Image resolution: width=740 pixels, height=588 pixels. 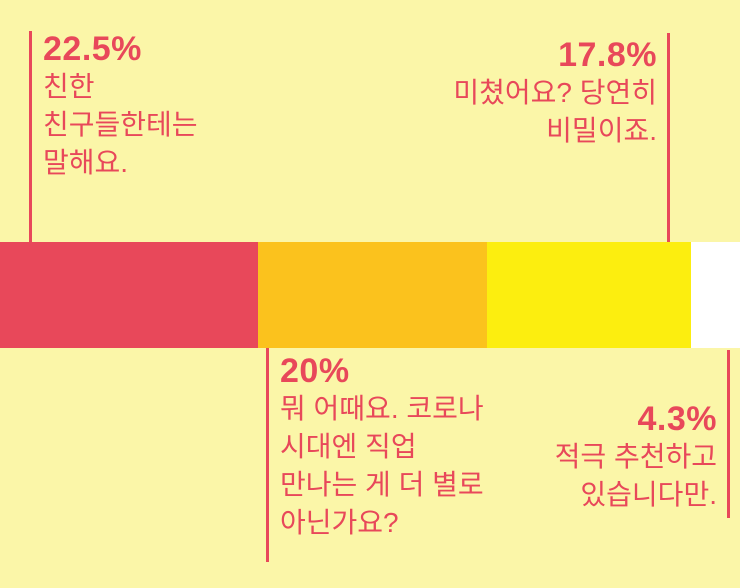 What do you see at coordinates (120, 124) in the screenshot?
I see `quote-text: 친한 친구들한테는 말해요.` at bounding box center [120, 124].